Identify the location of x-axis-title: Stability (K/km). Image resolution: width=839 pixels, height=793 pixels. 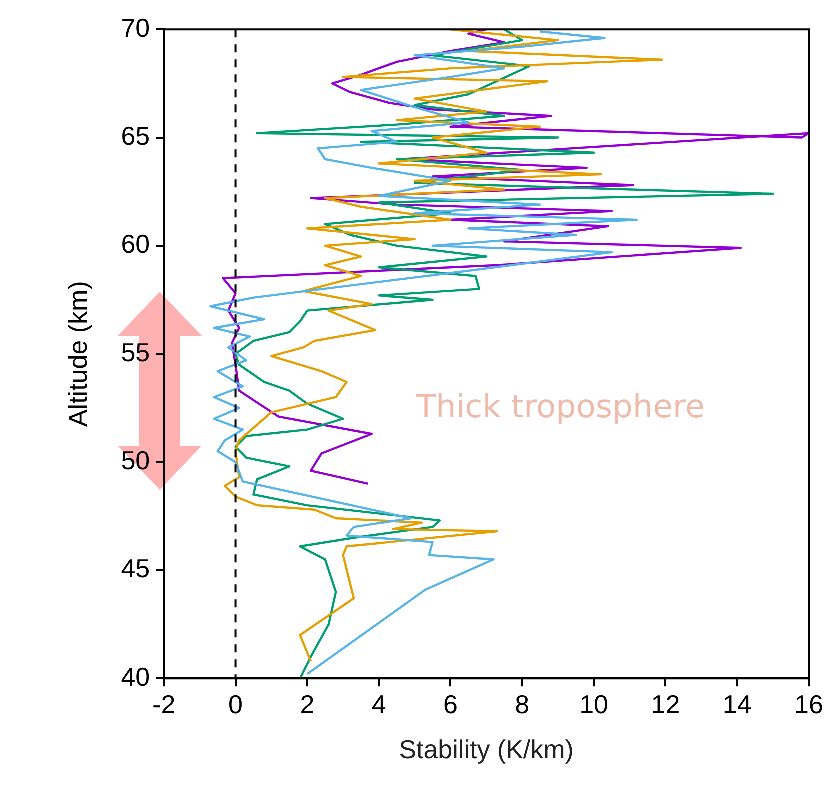
(486, 749).